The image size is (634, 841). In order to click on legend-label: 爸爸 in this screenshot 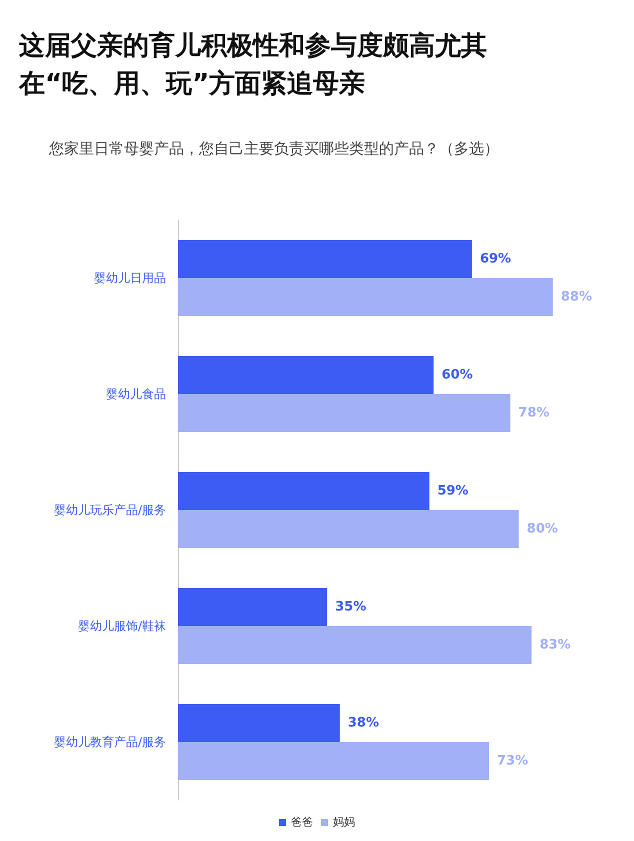, I will do `click(302, 822)`.